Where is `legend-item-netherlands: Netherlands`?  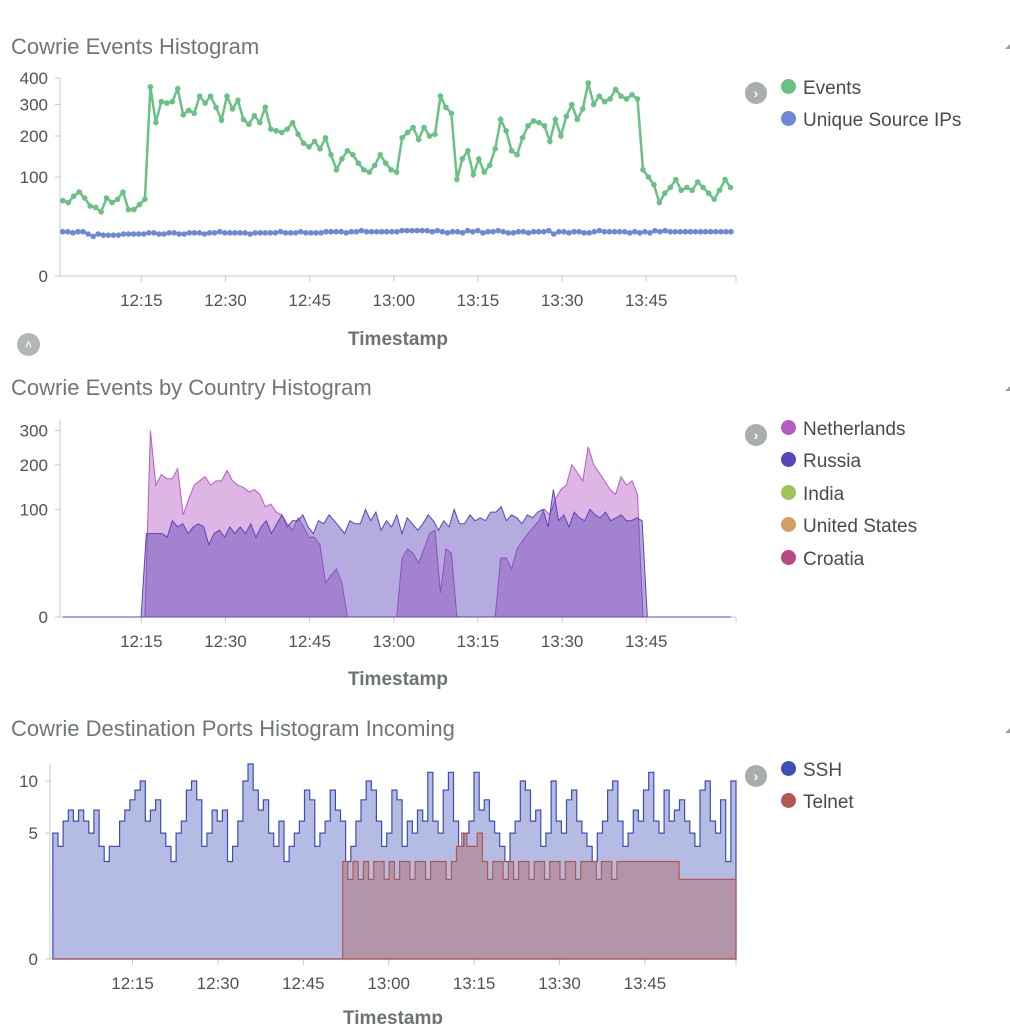
legend-item-netherlands: Netherlands is located at coordinates (843, 432).